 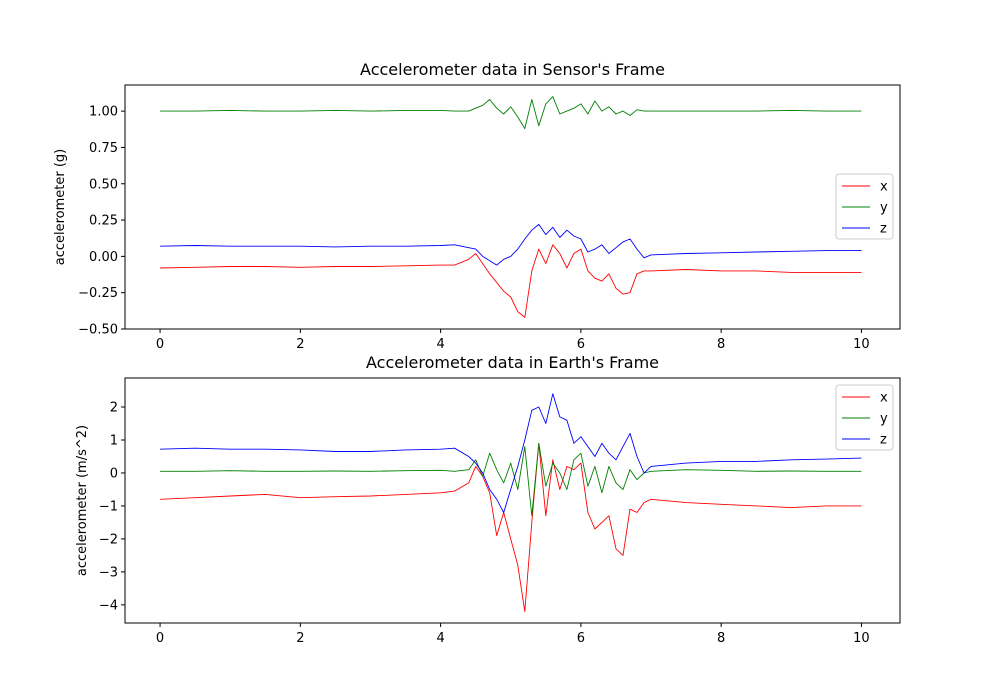 I want to click on y-tick-label: 0, so click(x=114, y=473).